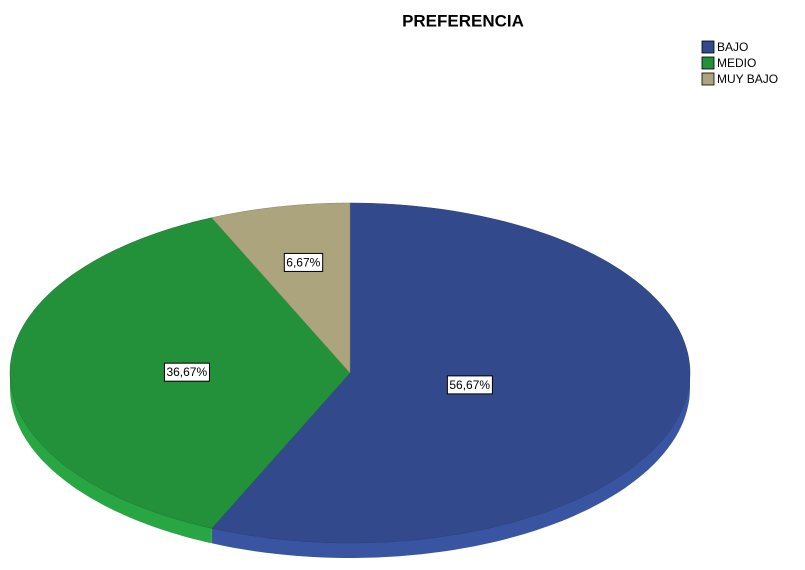 Image resolution: width=805 pixels, height=570 pixels. What do you see at coordinates (747, 79) in the screenshot?
I see `legend-label: MUY BAJO` at bounding box center [747, 79].